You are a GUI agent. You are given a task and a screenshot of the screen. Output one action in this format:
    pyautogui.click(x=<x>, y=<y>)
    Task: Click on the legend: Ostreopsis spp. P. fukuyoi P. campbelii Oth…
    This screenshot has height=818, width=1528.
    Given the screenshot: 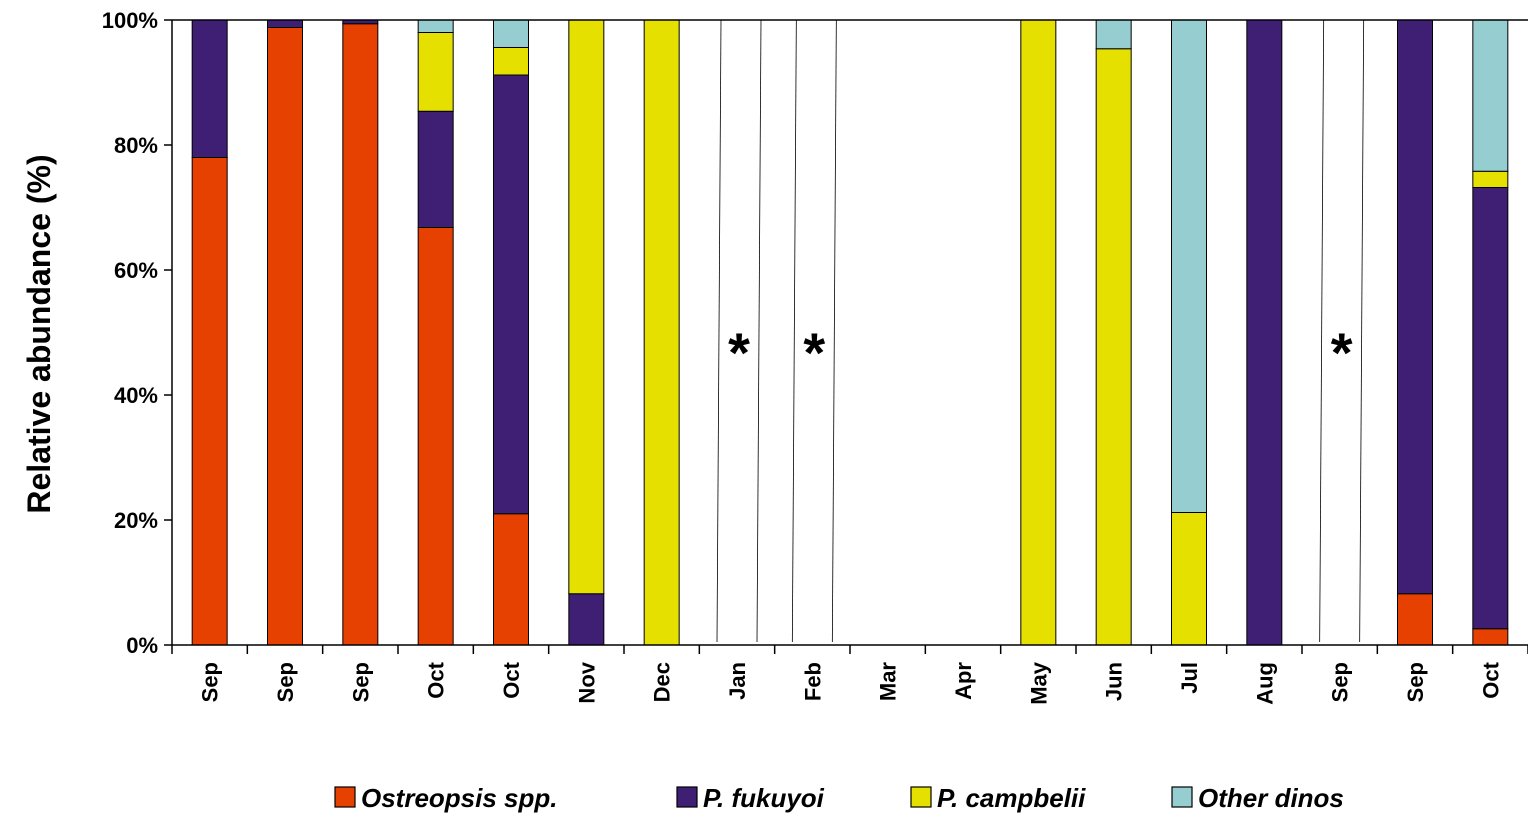 What is the action you would take?
    pyautogui.click(x=839, y=798)
    